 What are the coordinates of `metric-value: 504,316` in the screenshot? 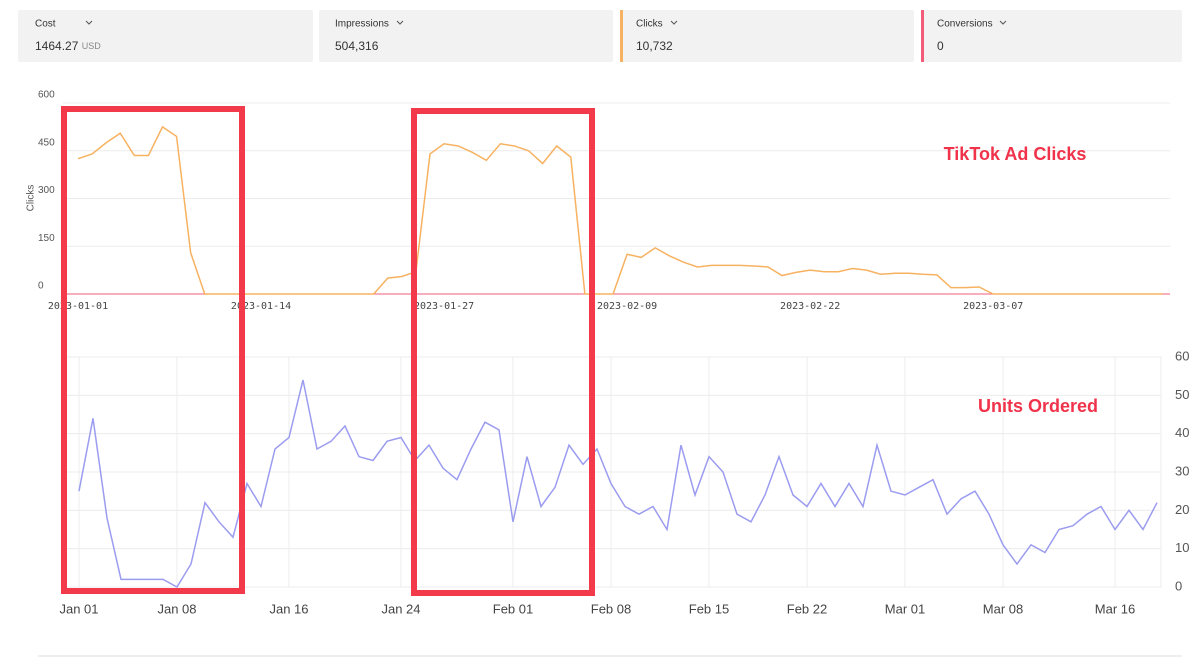 It's located at (357, 46).